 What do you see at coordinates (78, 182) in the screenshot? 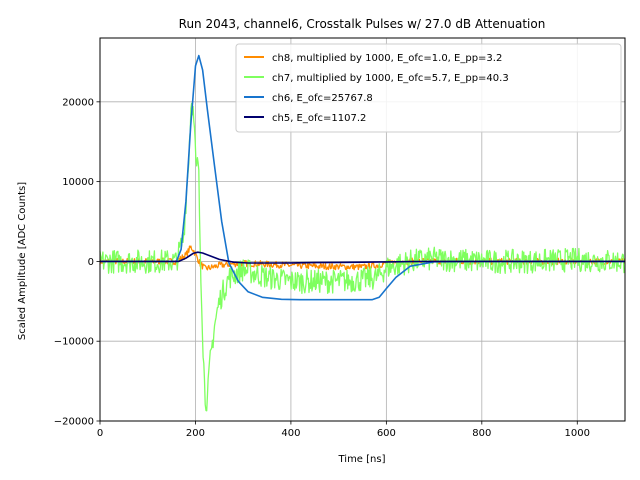
I see `y-tick-label: 10000` at bounding box center [78, 182].